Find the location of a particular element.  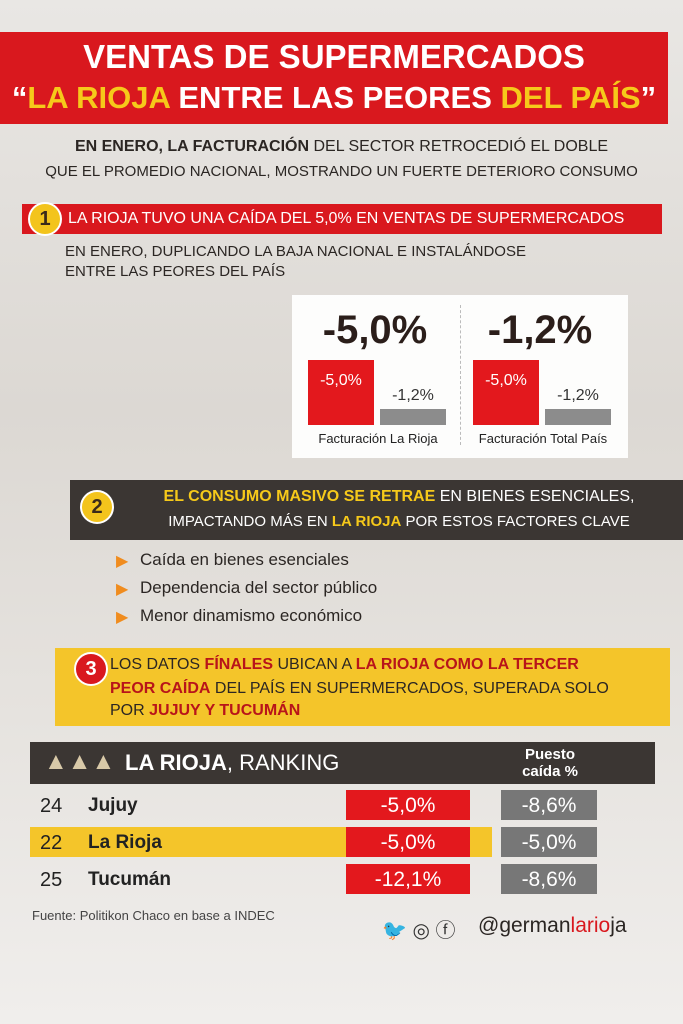

section3-part: PEOR CAÍDA is located at coordinates (160, 688).